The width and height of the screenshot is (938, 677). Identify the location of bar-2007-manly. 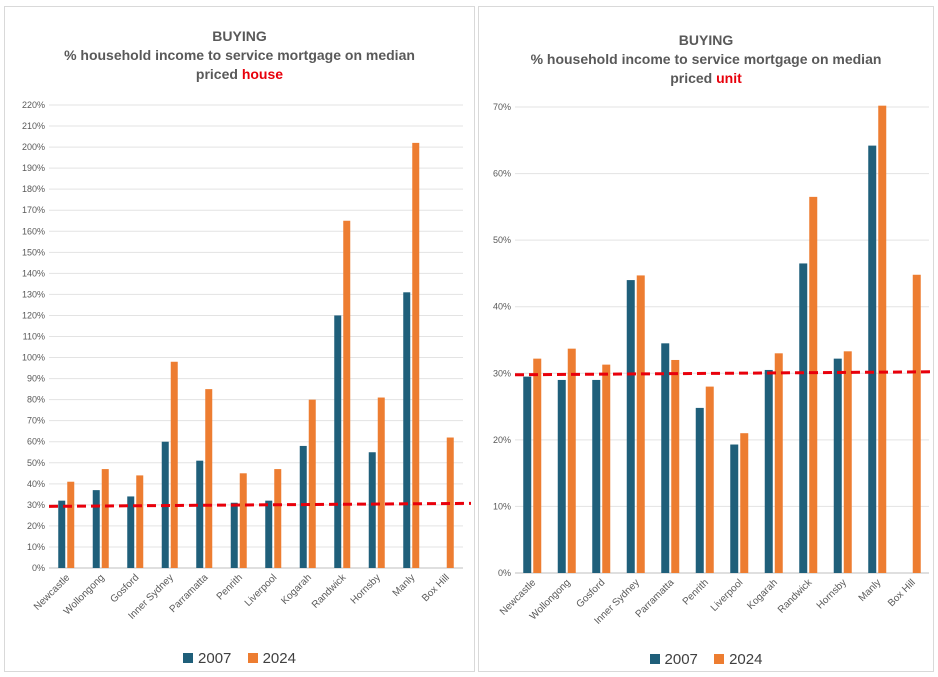
(872, 359).